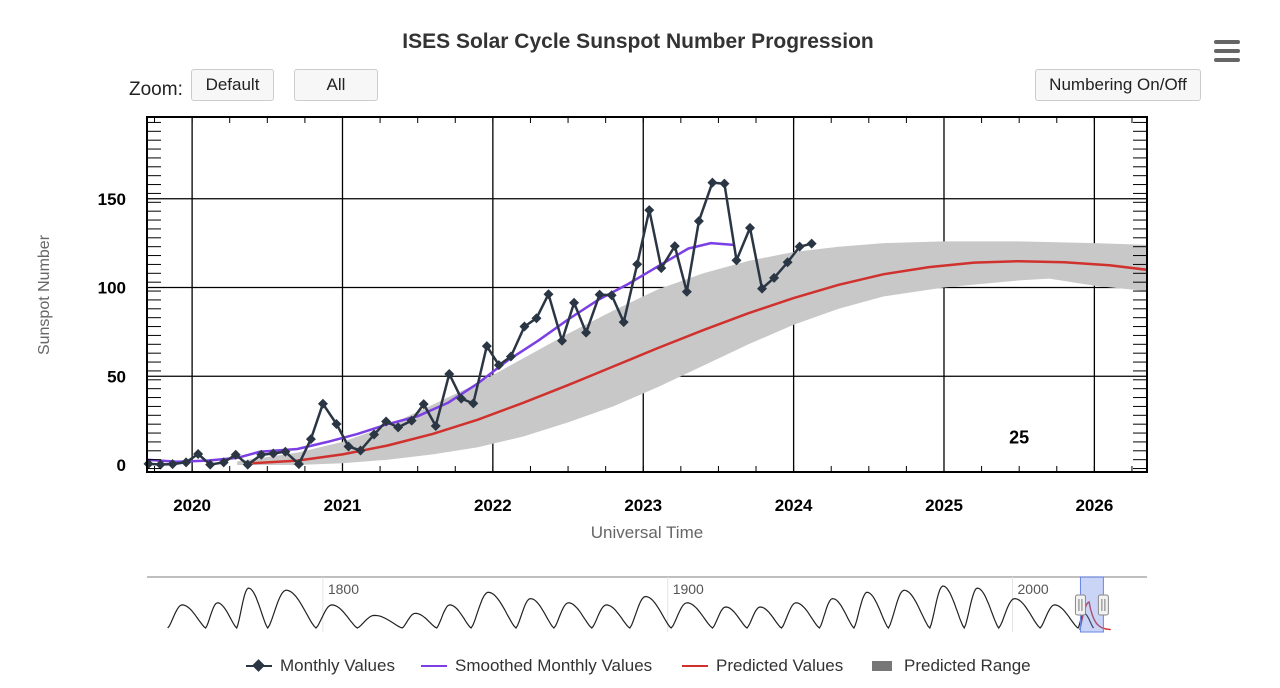  Describe the element at coordinates (631, 607) in the screenshot. I see `navigator-series-line` at that location.